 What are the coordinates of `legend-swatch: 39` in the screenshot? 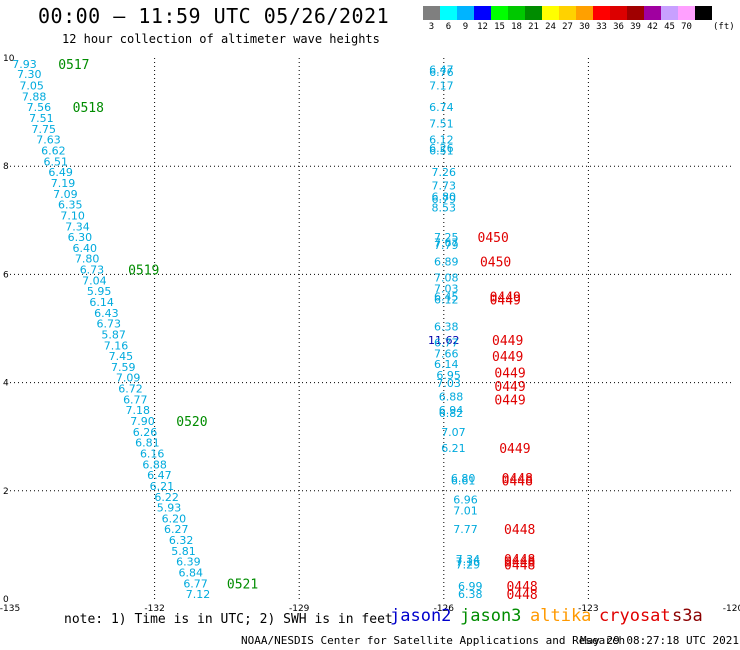 It's located at (635, 19).